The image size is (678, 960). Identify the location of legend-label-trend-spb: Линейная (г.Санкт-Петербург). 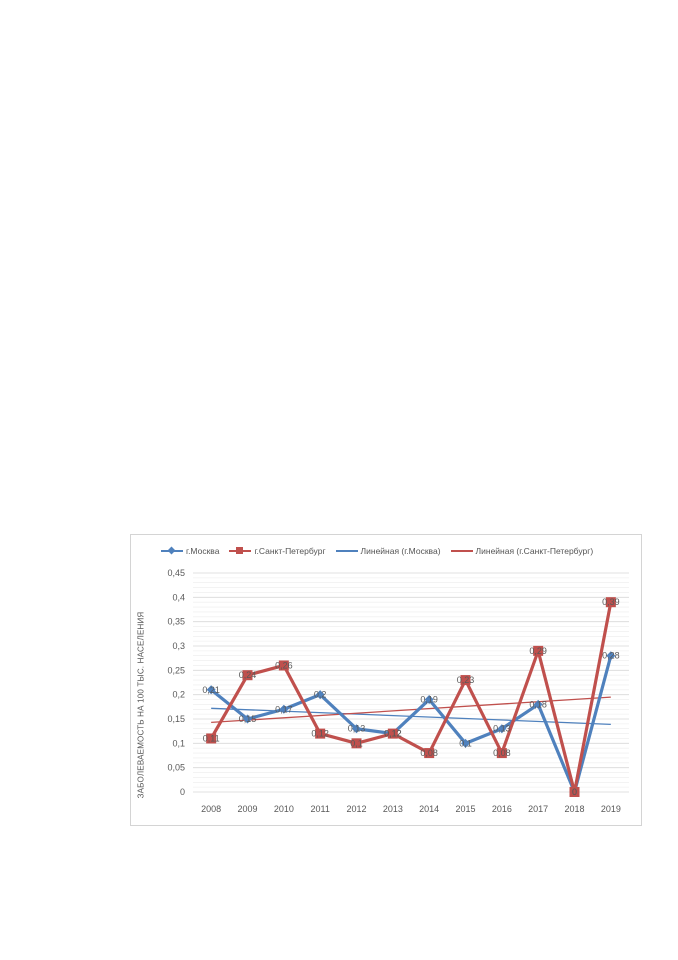
(534, 551).